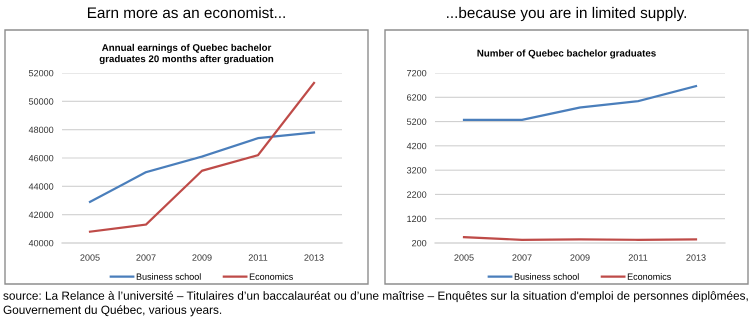  What do you see at coordinates (416, 170) in the screenshot?
I see `y-tick-label: 3200` at bounding box center [416, 170].